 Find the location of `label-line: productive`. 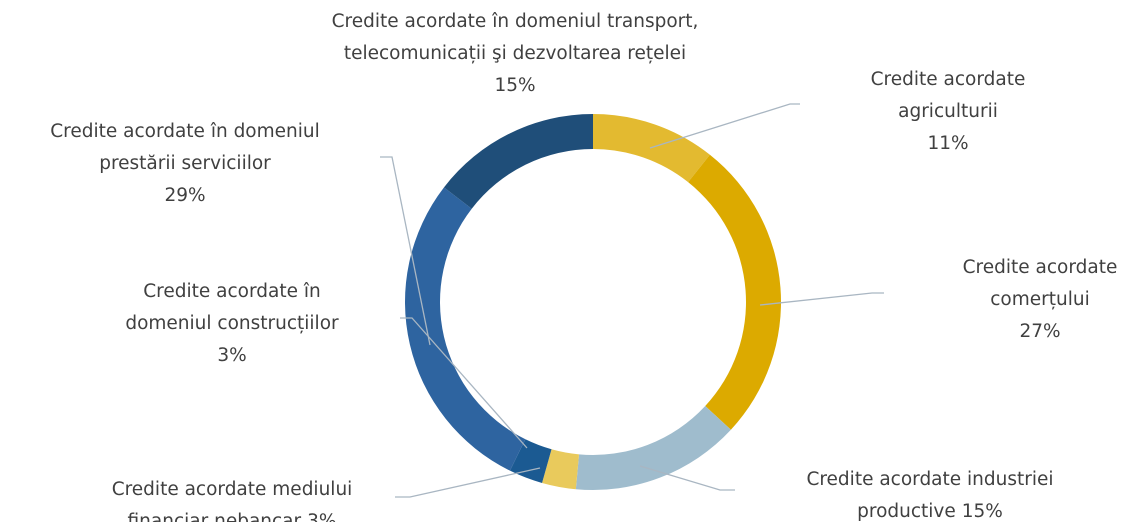

label-line: productive is located at coordinates (906, 511).